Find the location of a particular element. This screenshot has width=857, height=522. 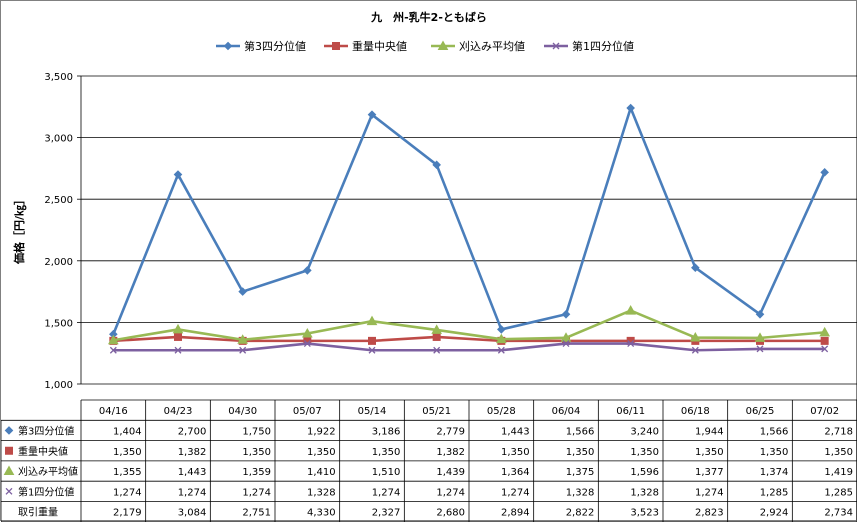

table-cell: 2,823 is located at coordinates (709, 513).